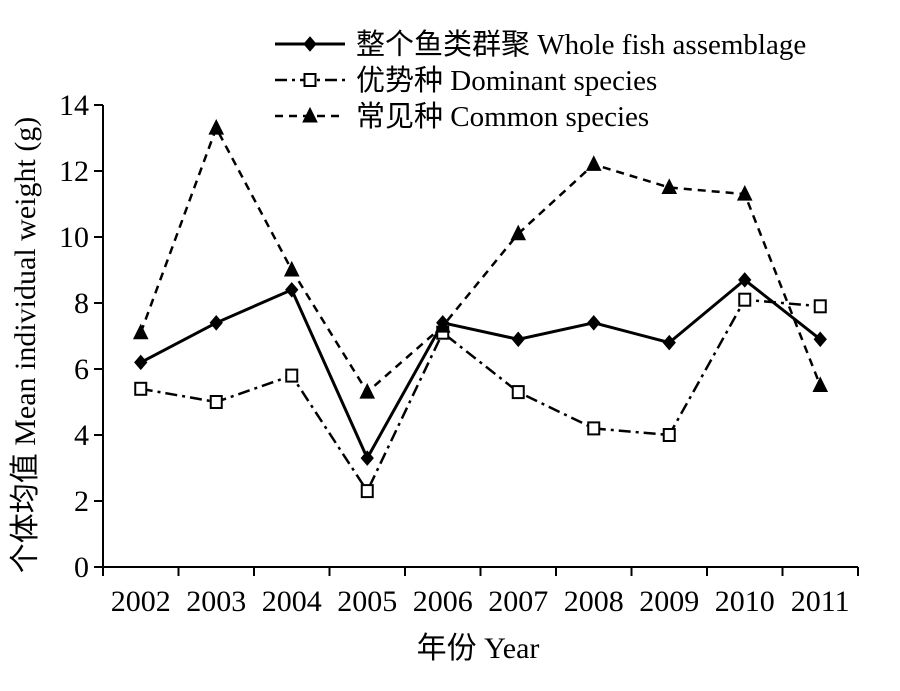  What do you see at coordinates (74, 171) in the screenshot?
I see `y-tick-label: 12` at bounding box center [74, 171].